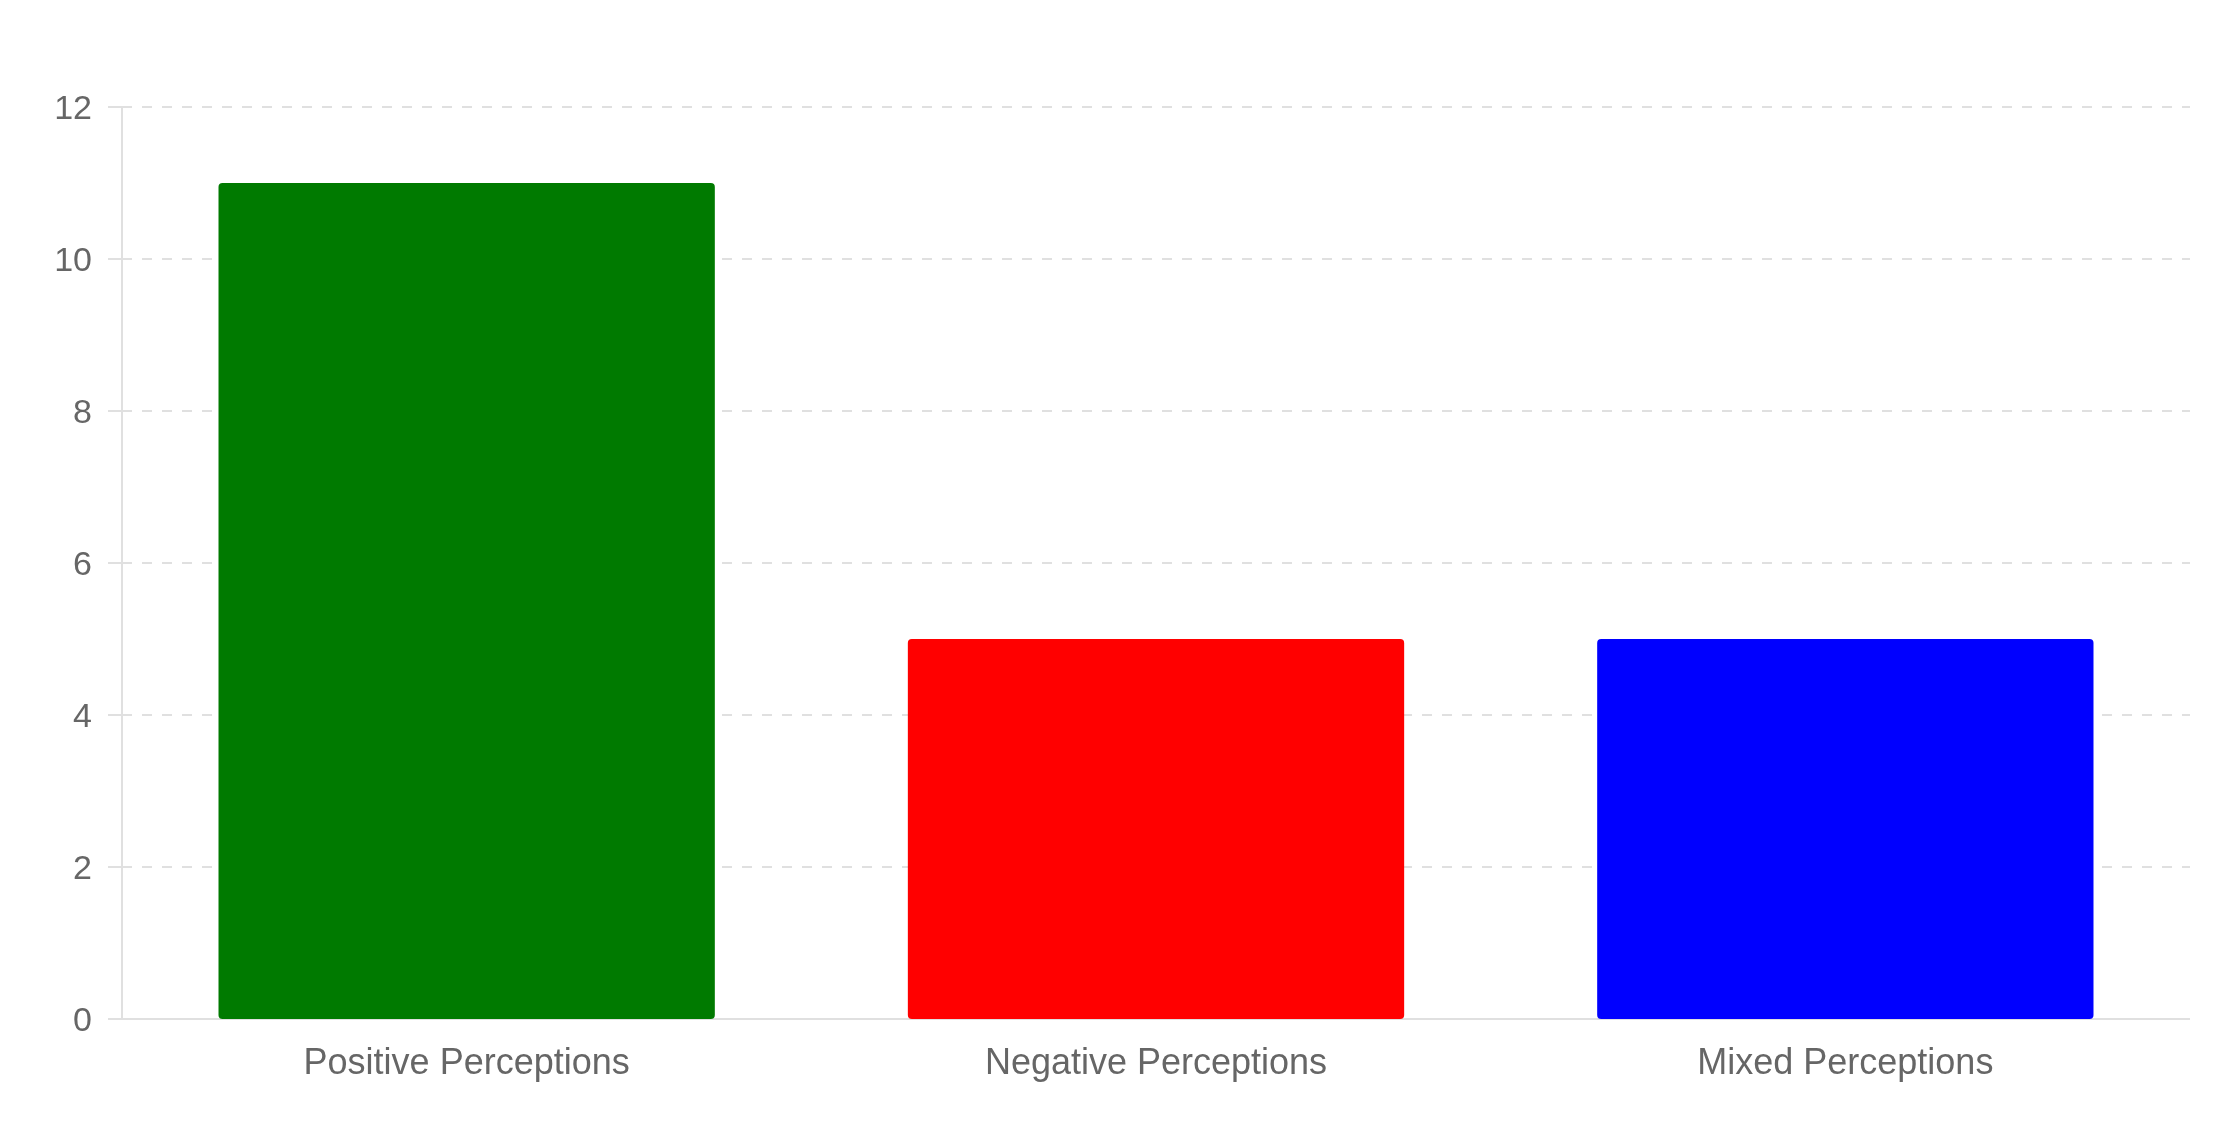 The image size is (2230, 1128). I want to click on x-tick-label: Negative Perceptions, so click(1156, 1061).